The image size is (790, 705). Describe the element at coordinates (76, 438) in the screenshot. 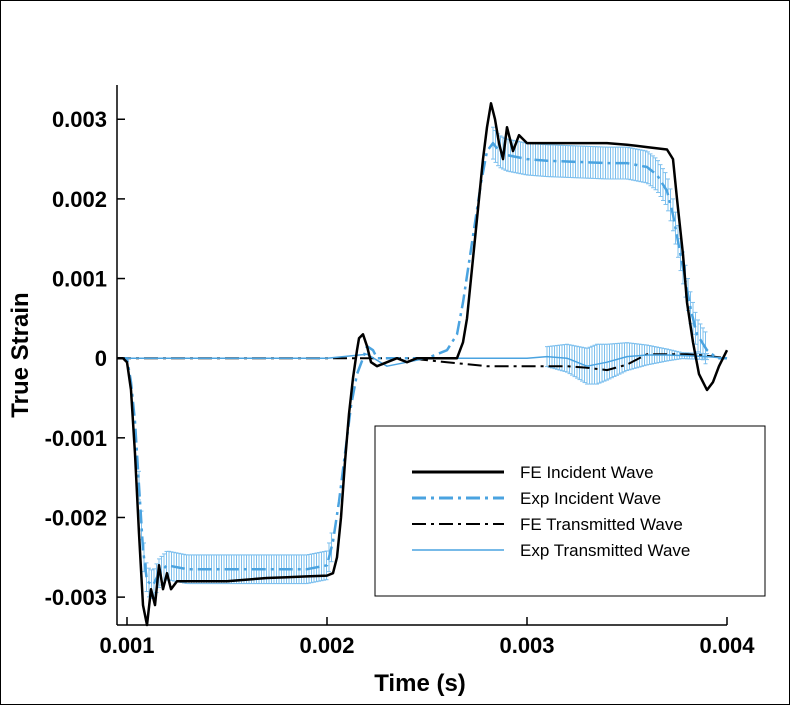

I see `y-tick-label: -0.001` at that location.